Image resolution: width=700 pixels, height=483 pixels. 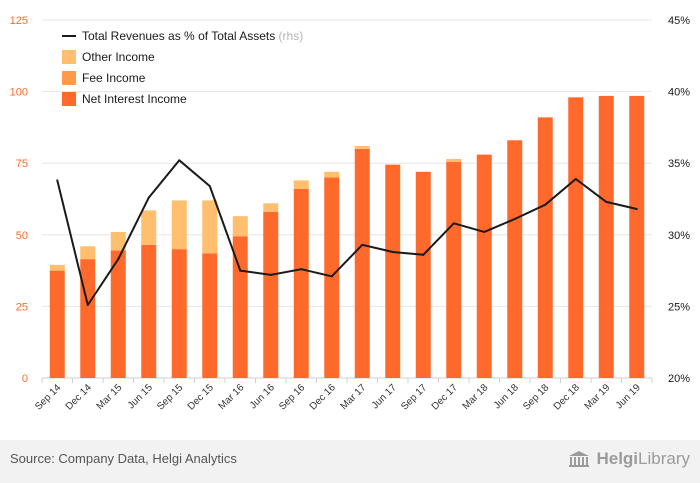 I want to click on y-left-tick-label: 125, so click(x=19, y=21).